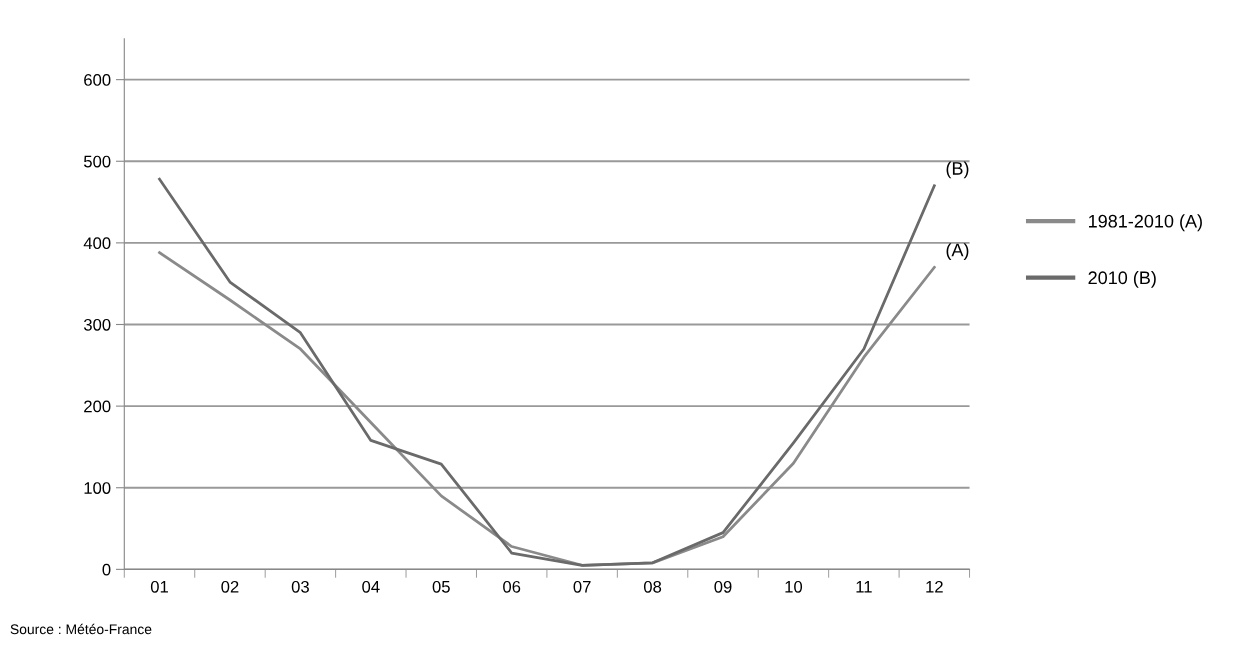 The height and width of the screenshot is (647, 1243). What do you see at coordinates (1122, 279) in the screenshot?
I see `legend-label: 2010 (B)` at bounding box center [1122, 279].